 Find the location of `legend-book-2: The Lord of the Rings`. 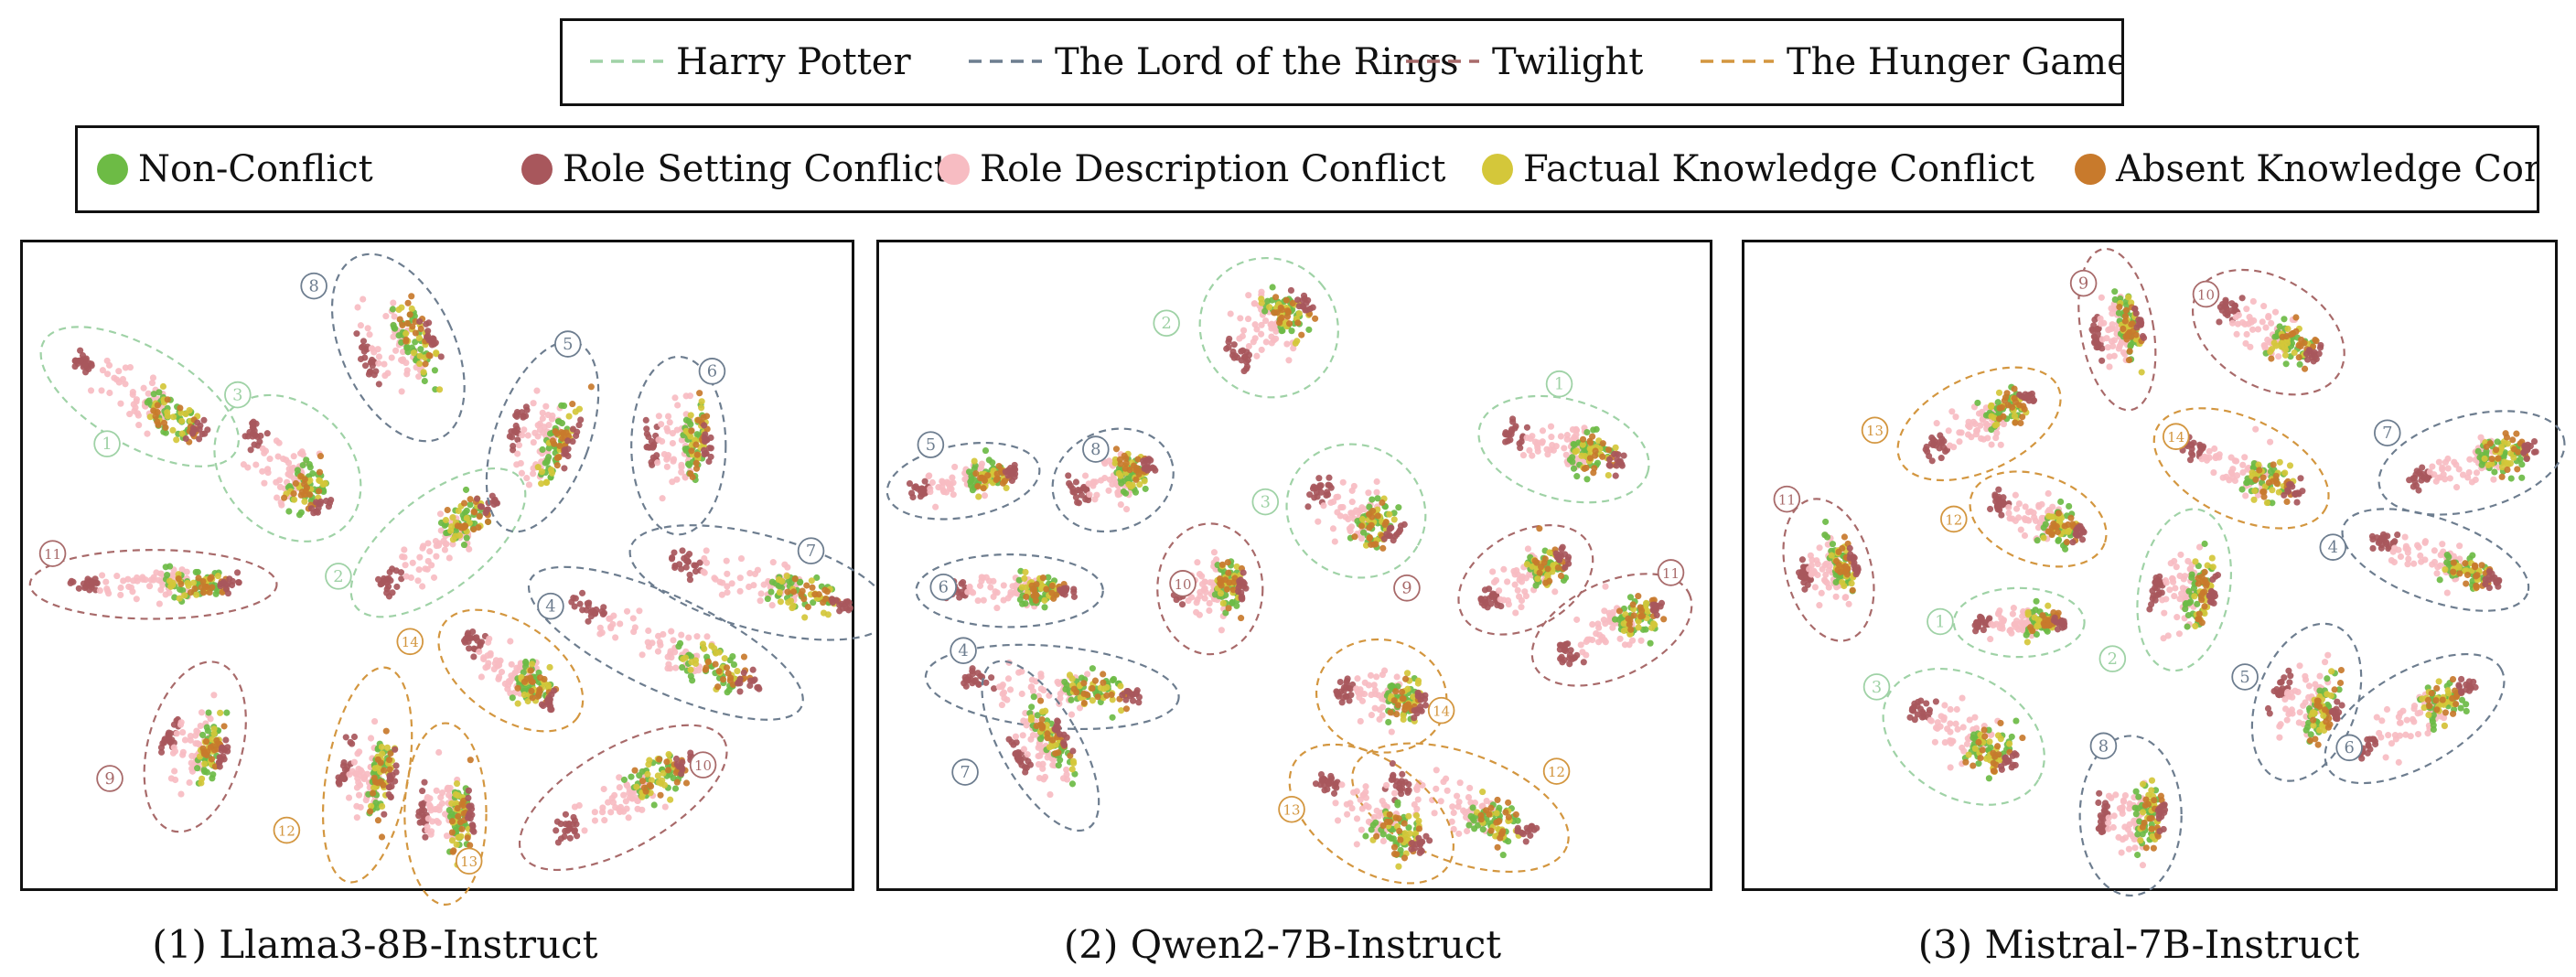

legend-book-2: The Lord of the Rings is located at coordinates (1214, 62).